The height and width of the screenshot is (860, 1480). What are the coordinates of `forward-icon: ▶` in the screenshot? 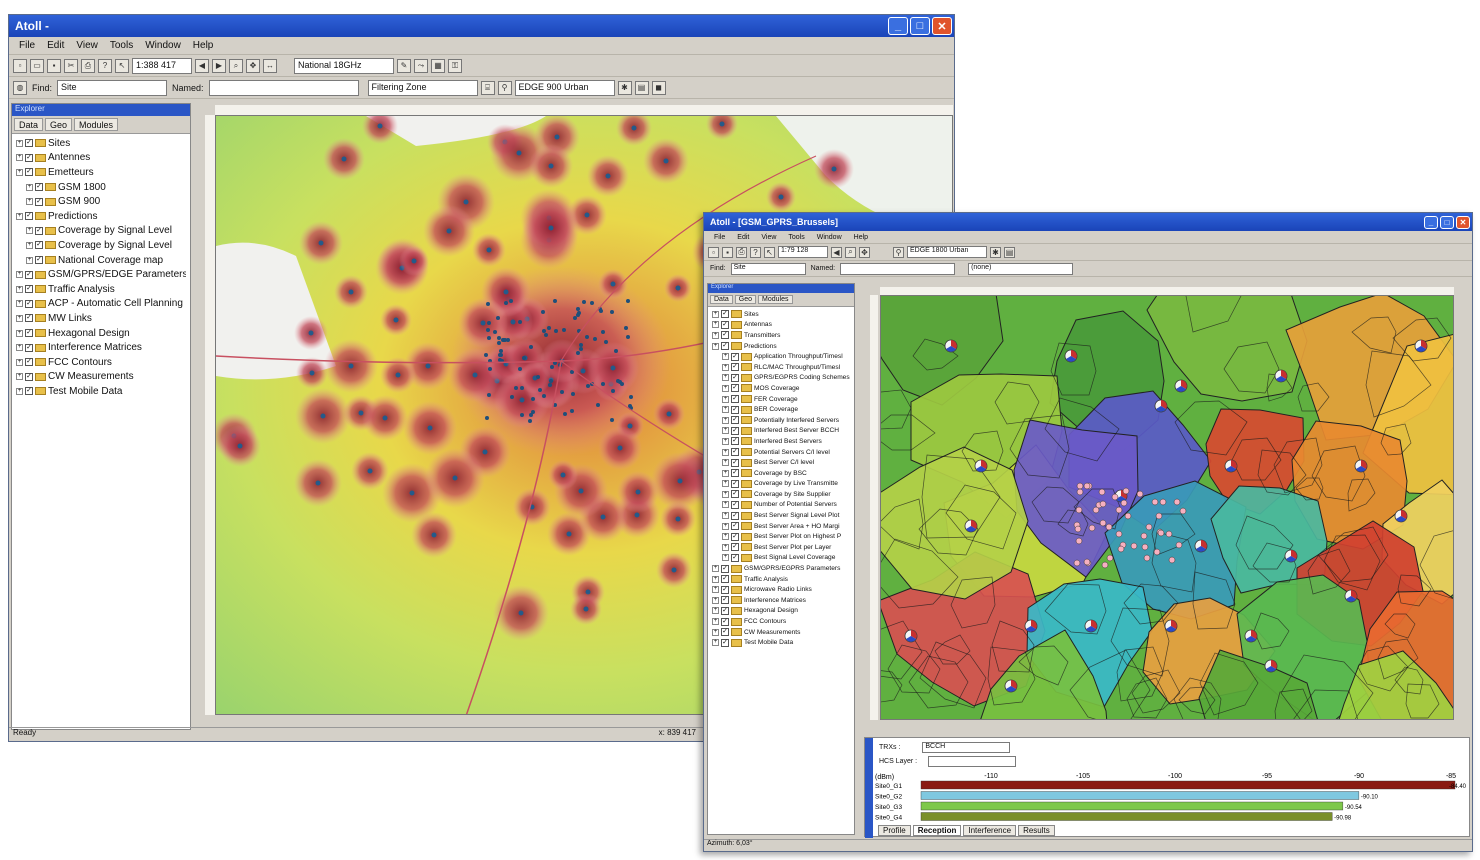 It's located at (219, 65).